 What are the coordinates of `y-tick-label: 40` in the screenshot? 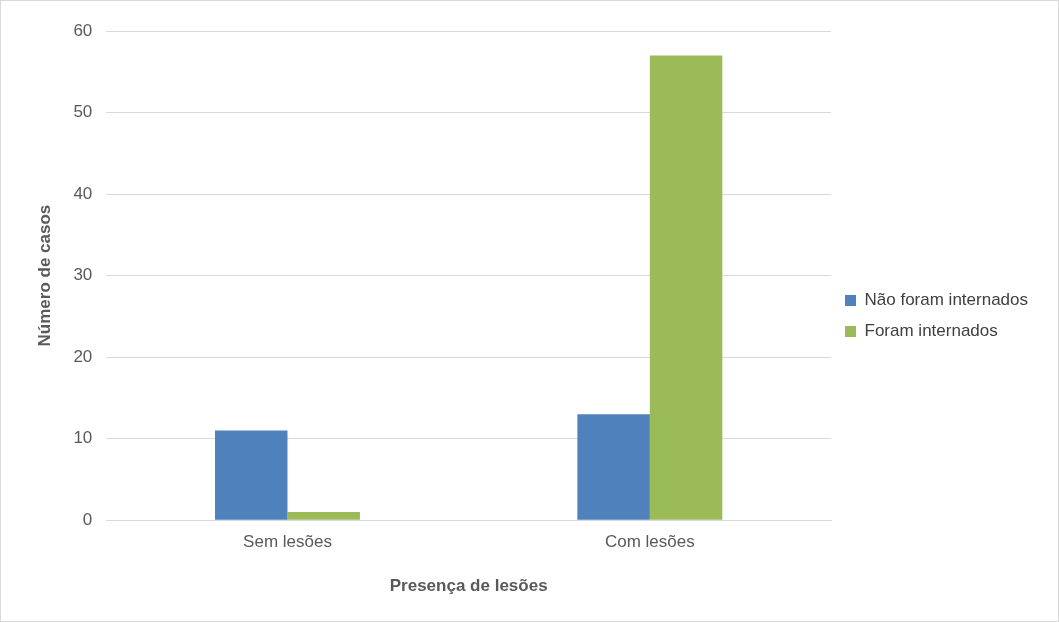 It's located at (83, 193).